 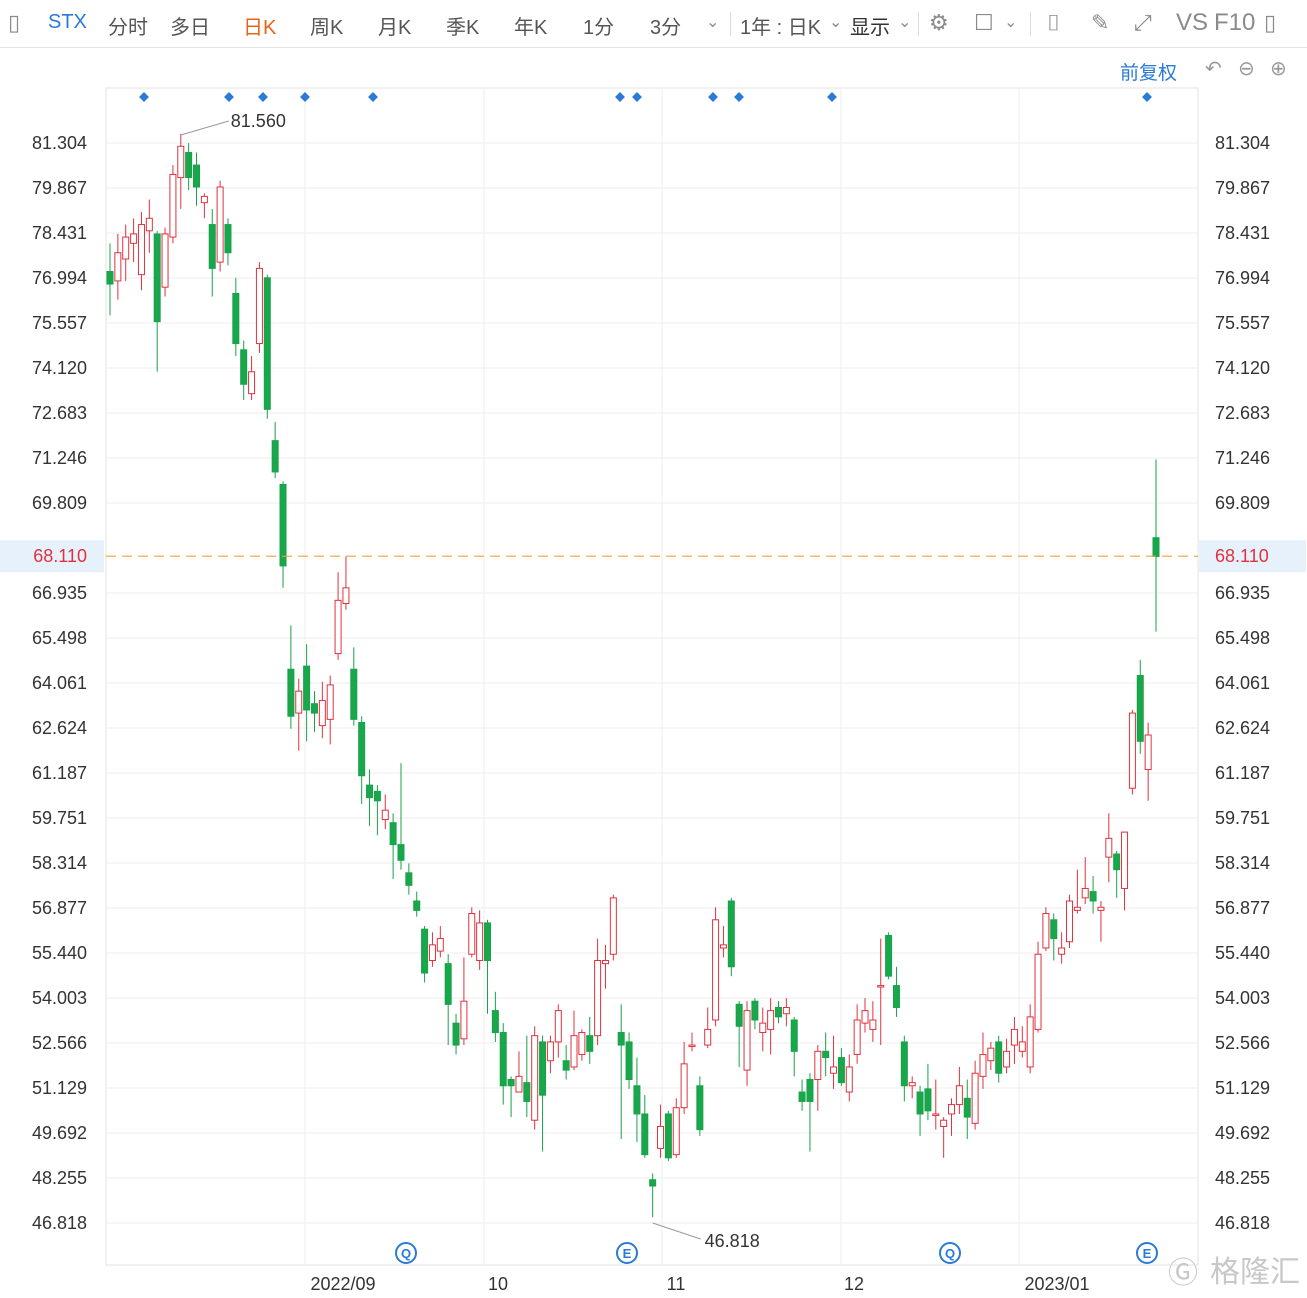 I want to click on period-tab-3min: 3分, so click(x=666, y=28).